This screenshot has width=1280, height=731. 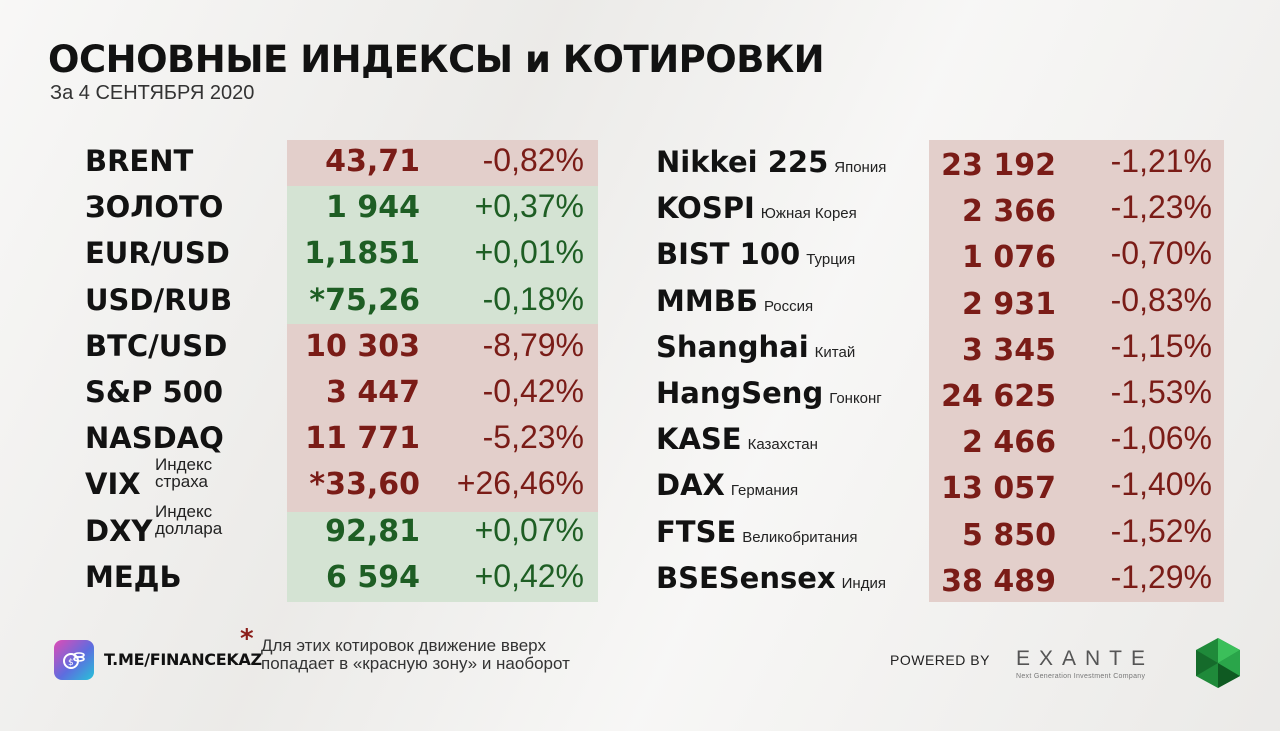 I want to click on exante-gem-icon, so click(x=1218, y=663).